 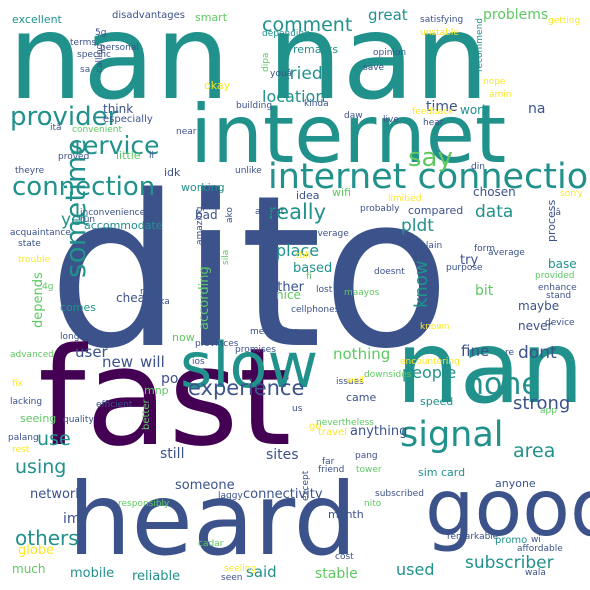 What do you see at coordinates (198, 362) in the screenshot?
I see `cloud-word: ios` at bounding box center [198, 362].